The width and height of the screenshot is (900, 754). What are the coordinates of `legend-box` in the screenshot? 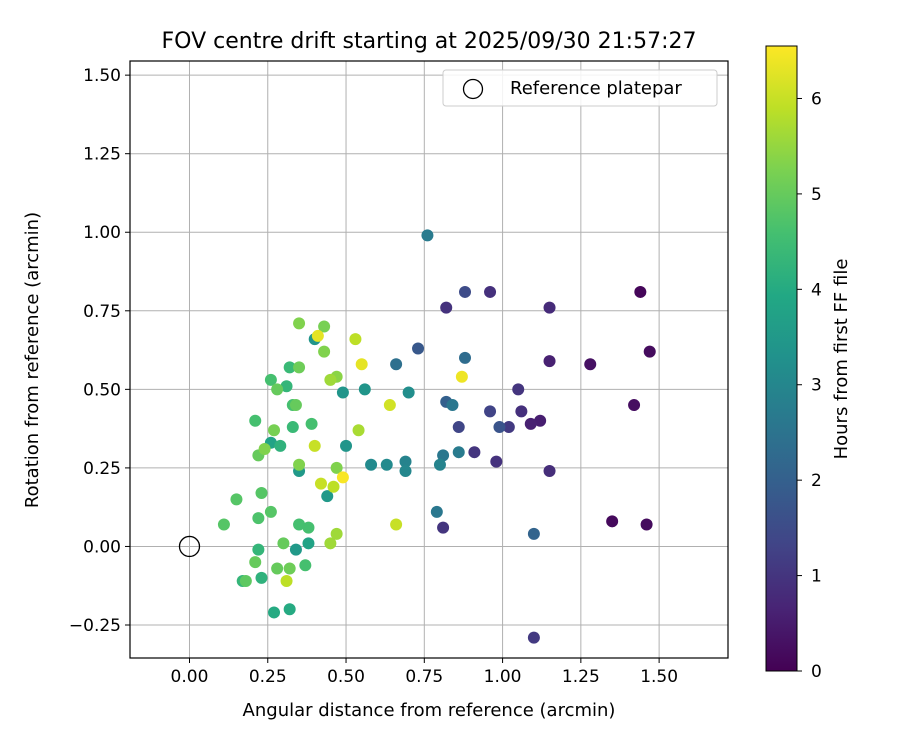 It's located at (580, 88).